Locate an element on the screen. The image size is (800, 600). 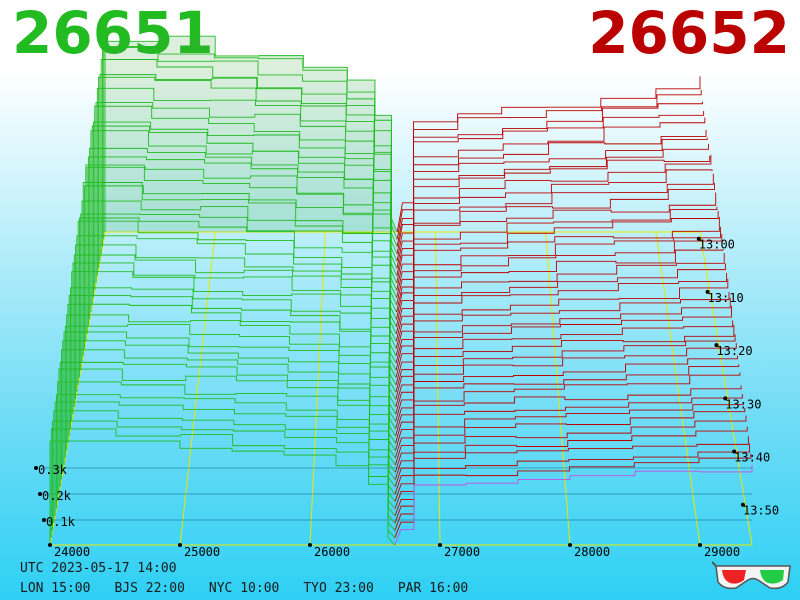
price-tick-label: 27000 is located at coordinates (462, 552).